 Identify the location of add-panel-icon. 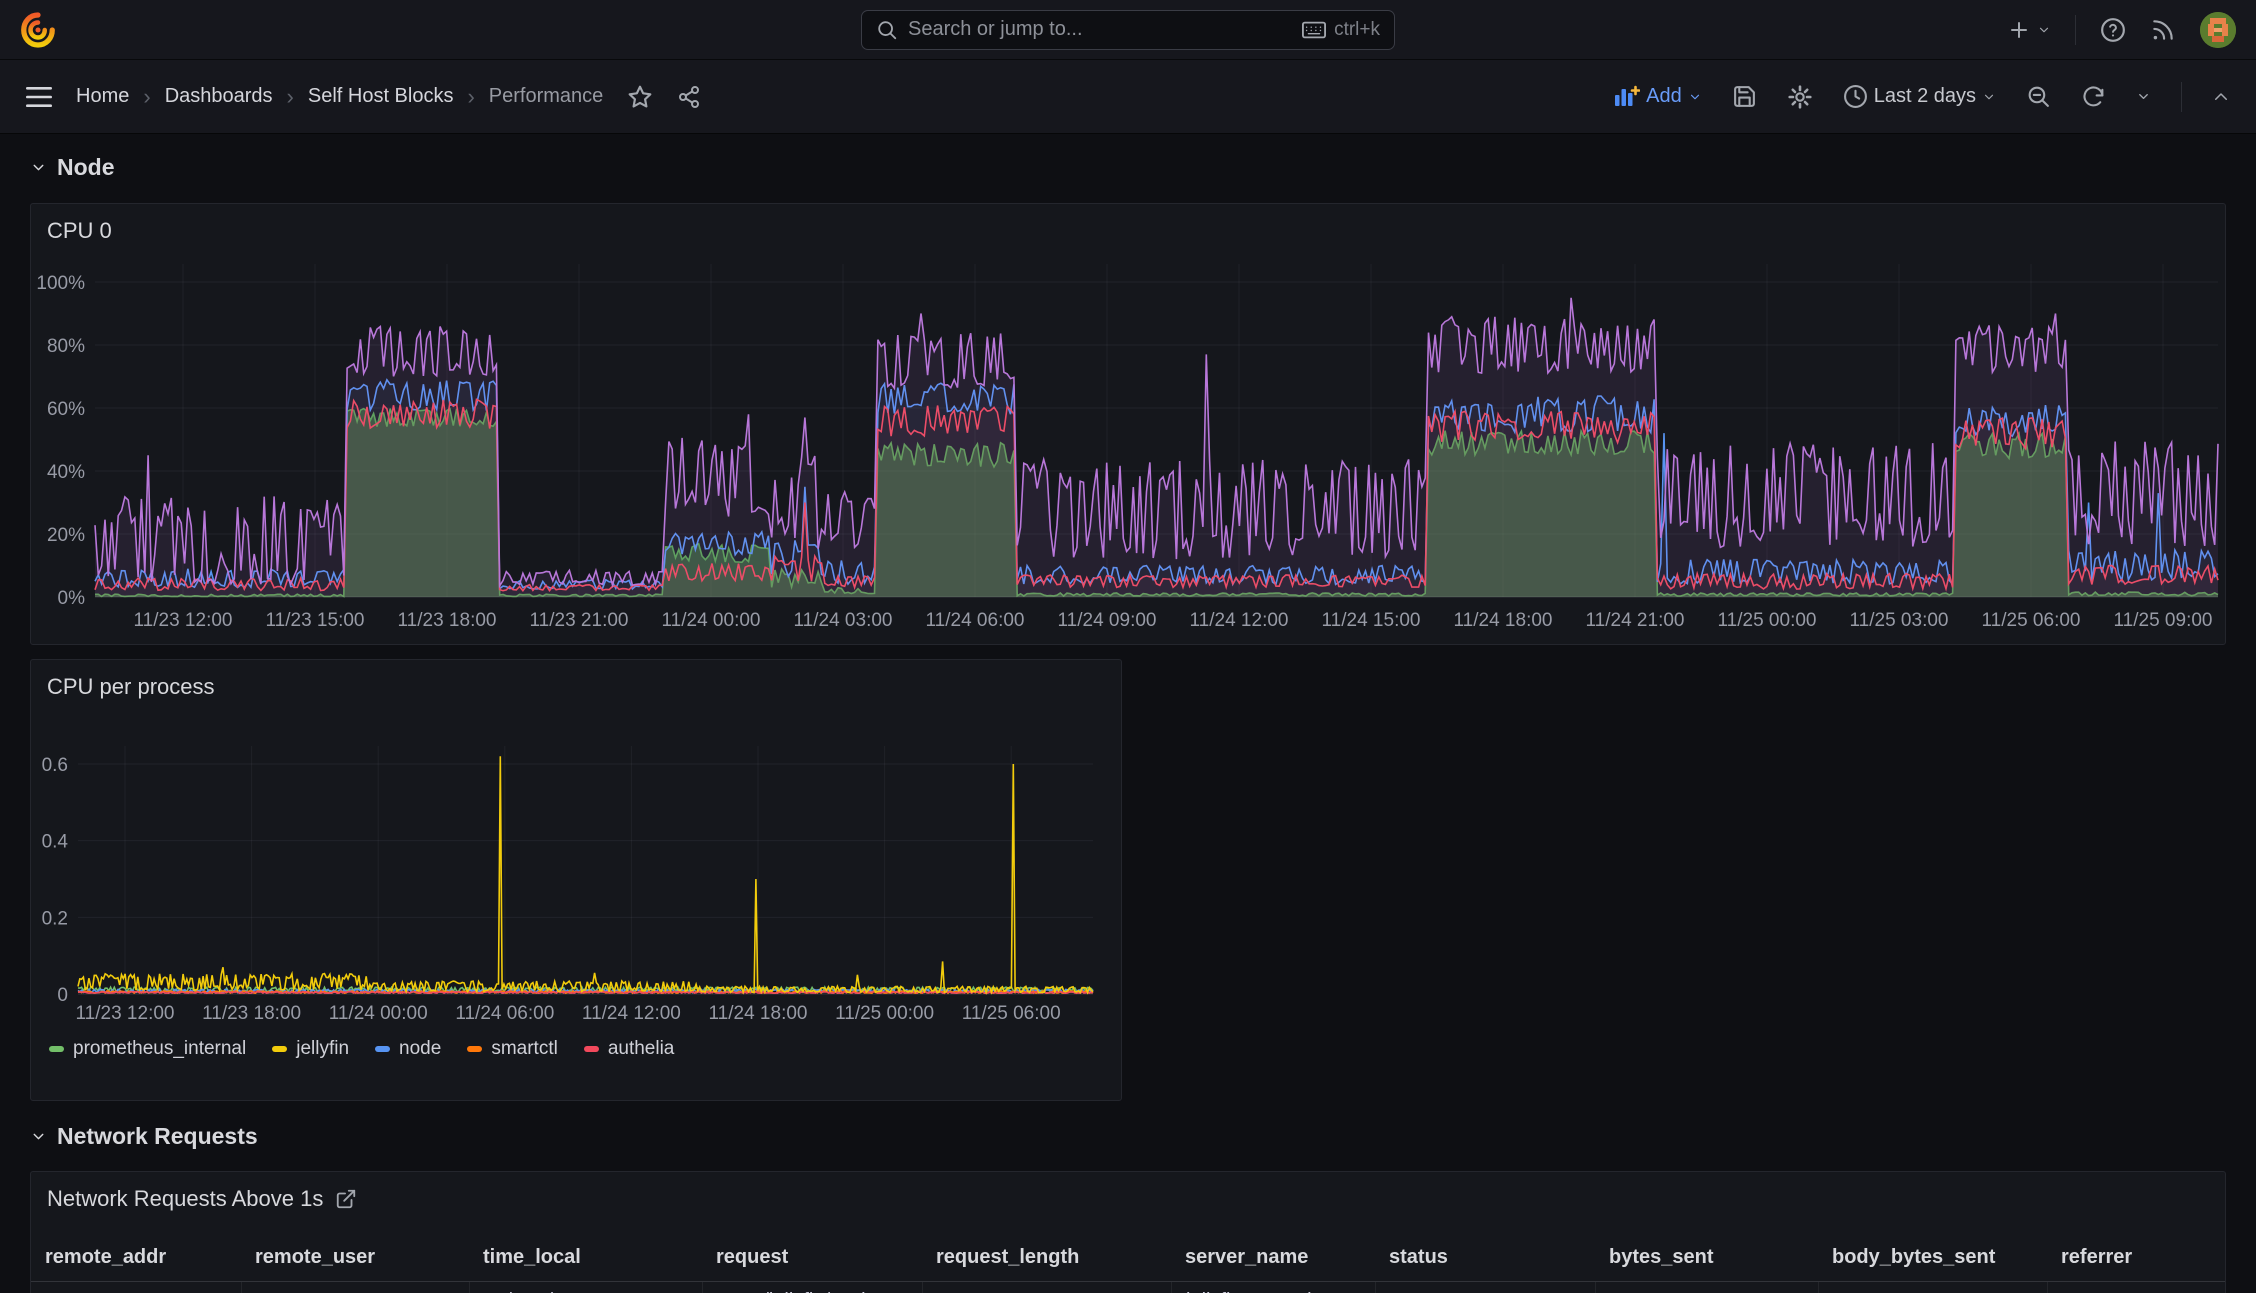
(1628, 95).